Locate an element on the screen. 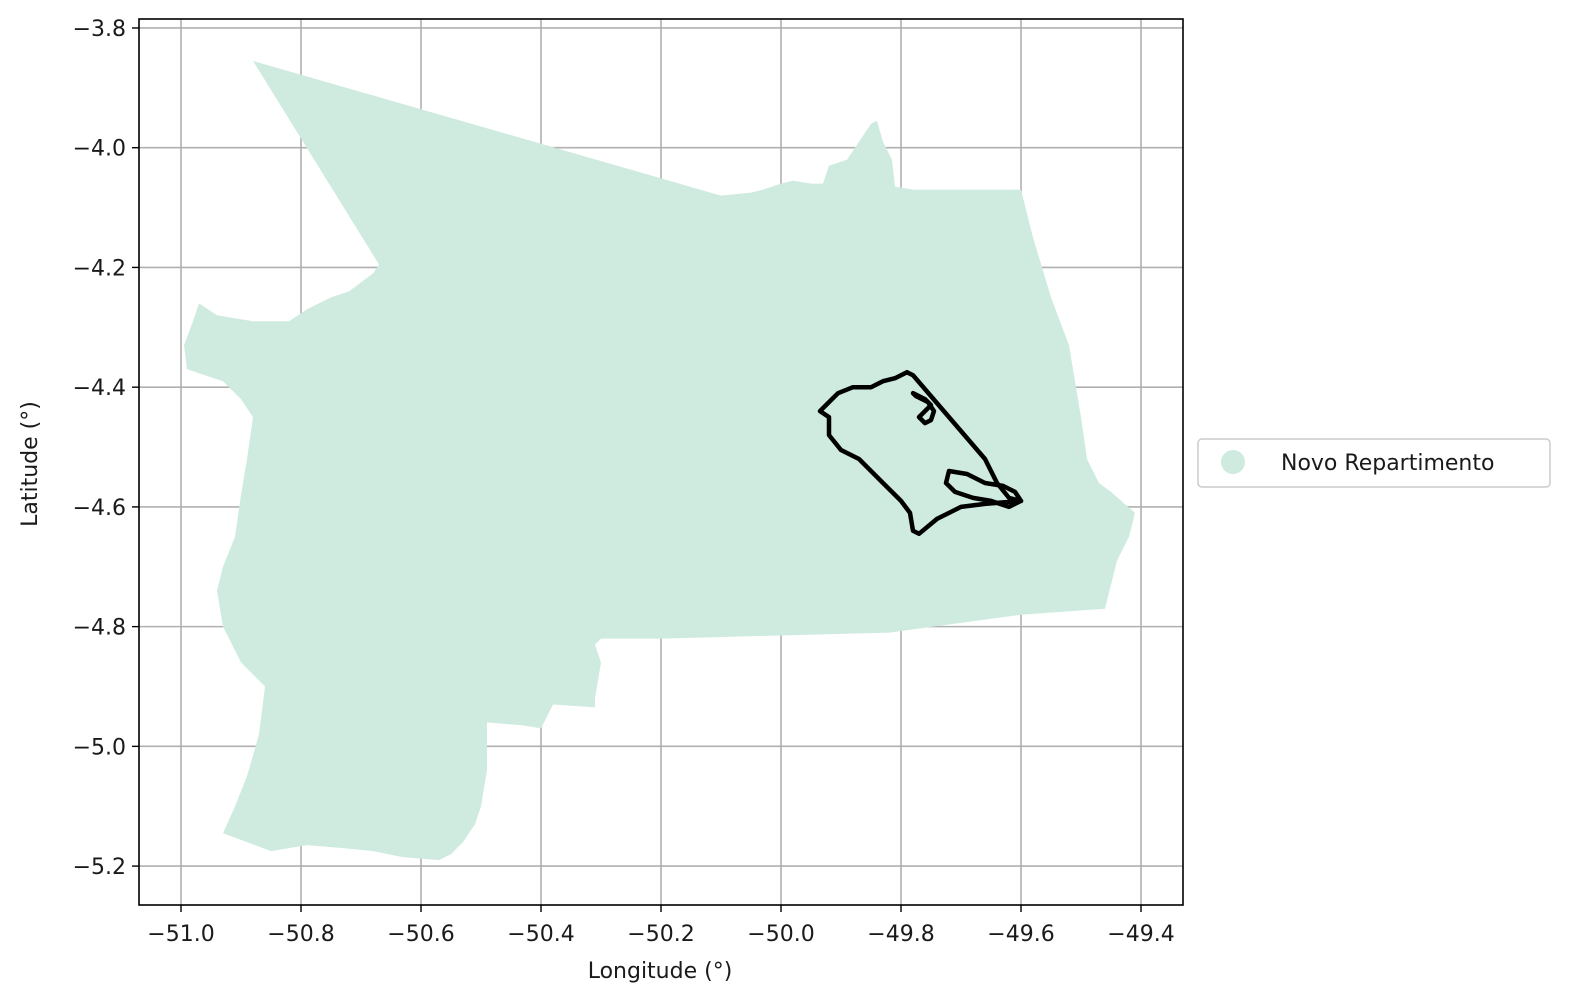 The width and height of the screenshot is (1573, 1008). y-tick-label: −4.4 is located at coordinates (99, 388).